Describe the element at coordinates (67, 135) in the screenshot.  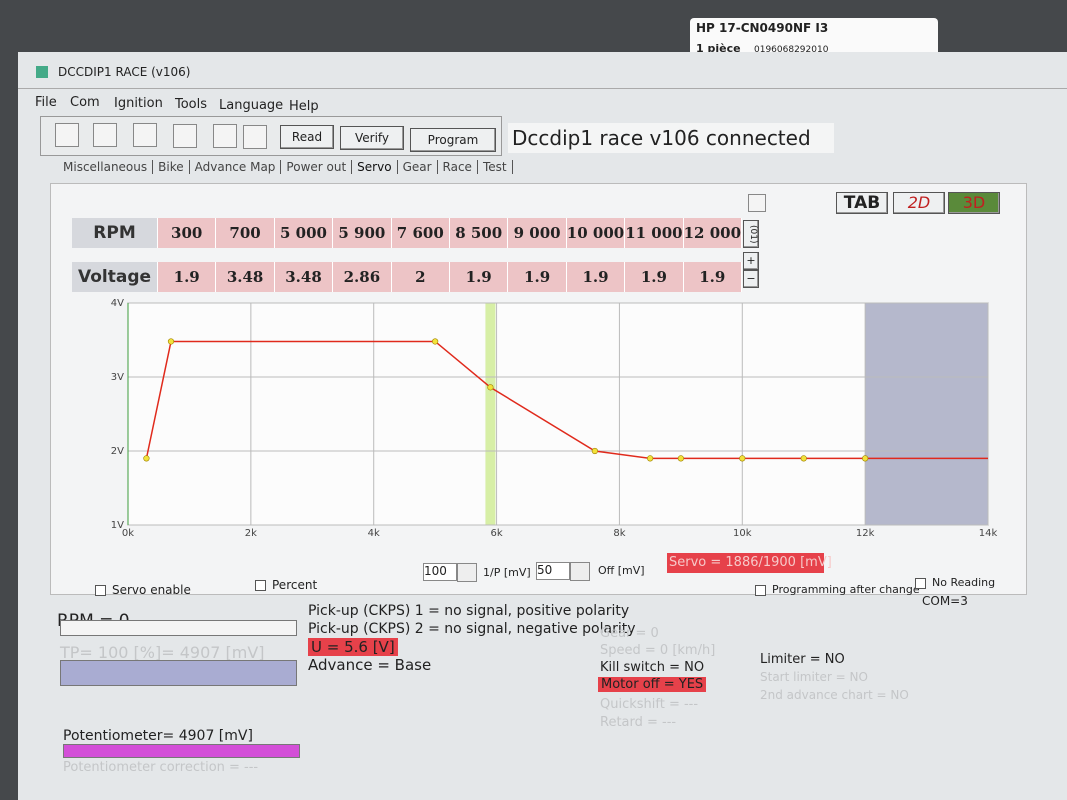
I see `new-icon` at that location.